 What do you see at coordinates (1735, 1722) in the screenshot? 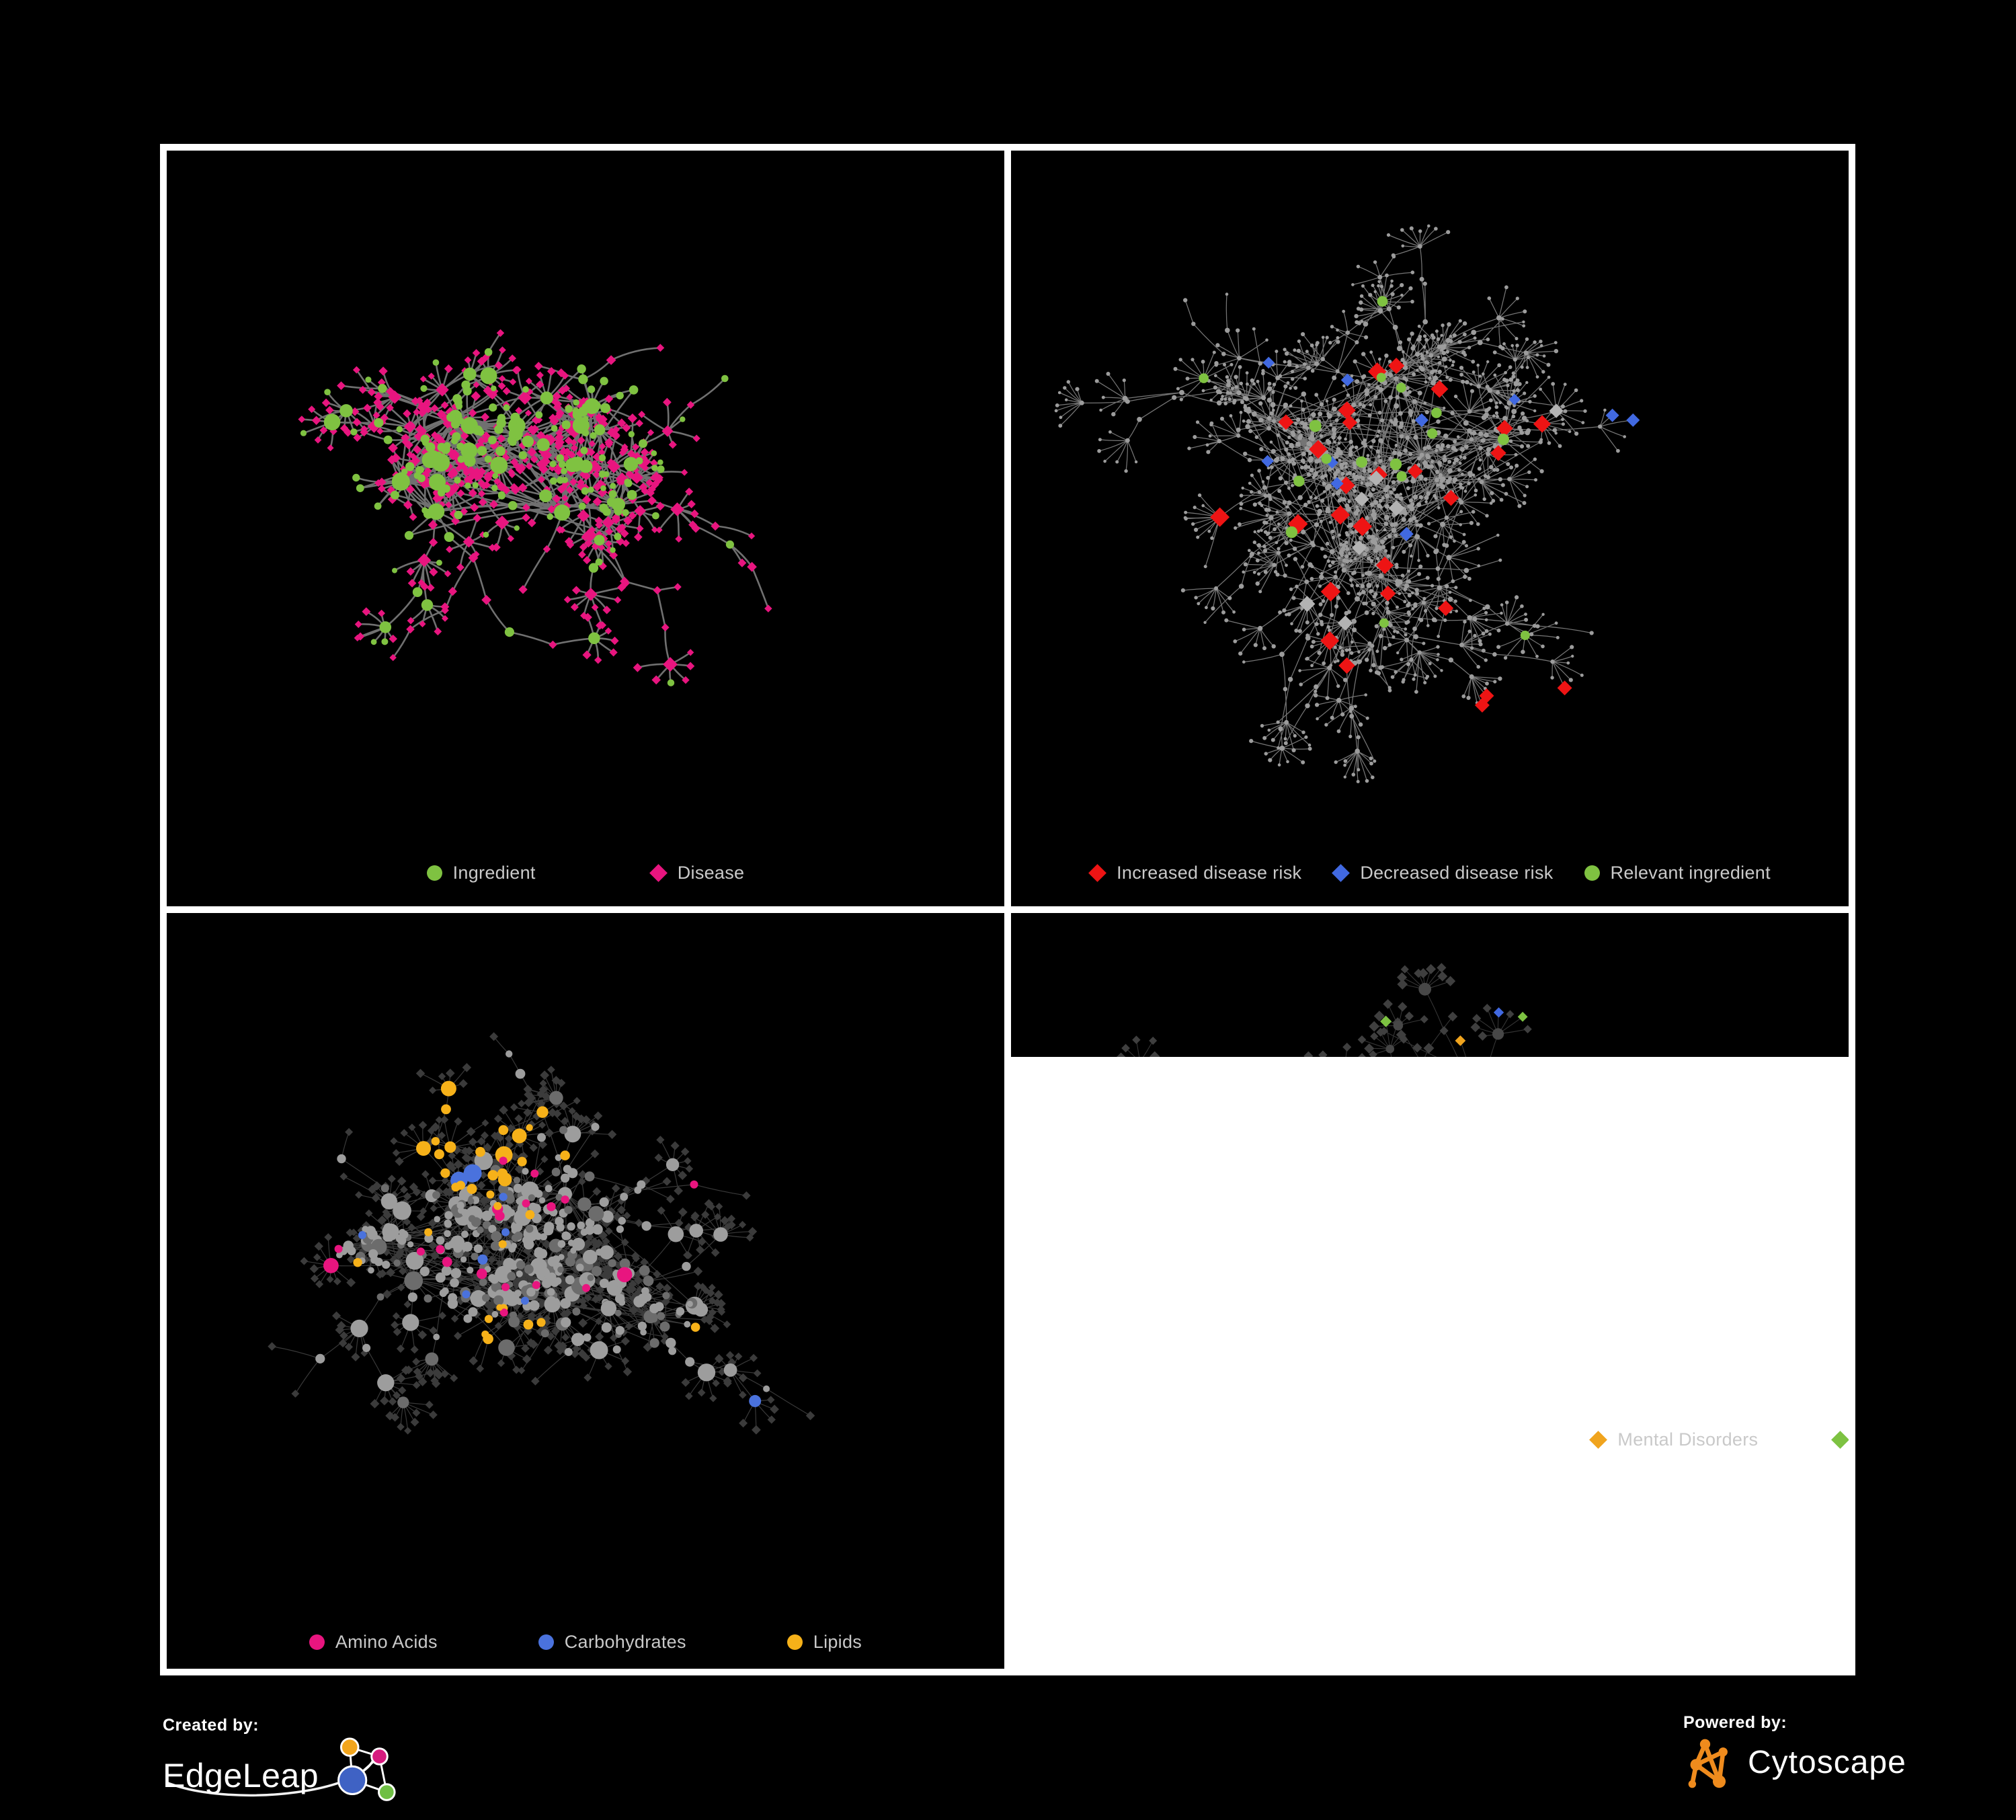
I see `powered-by-label: Powered by:` at bounding box center [1735, 1722].